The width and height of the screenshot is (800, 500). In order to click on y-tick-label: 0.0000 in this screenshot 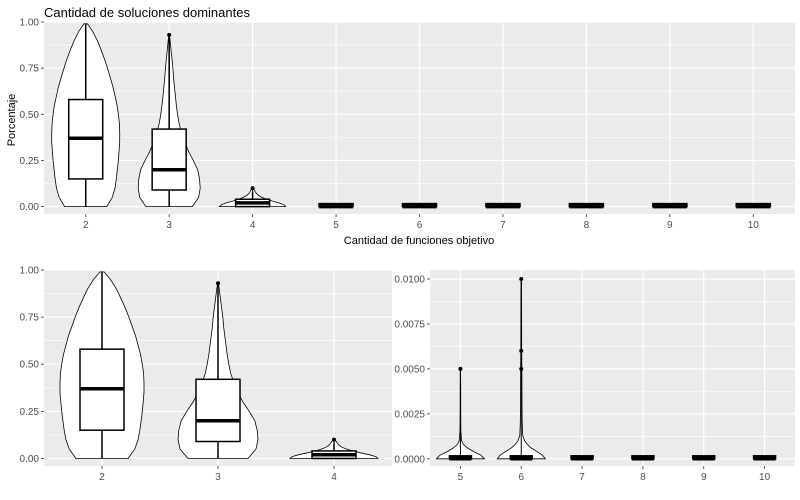, I will do `click(409, 459)`.